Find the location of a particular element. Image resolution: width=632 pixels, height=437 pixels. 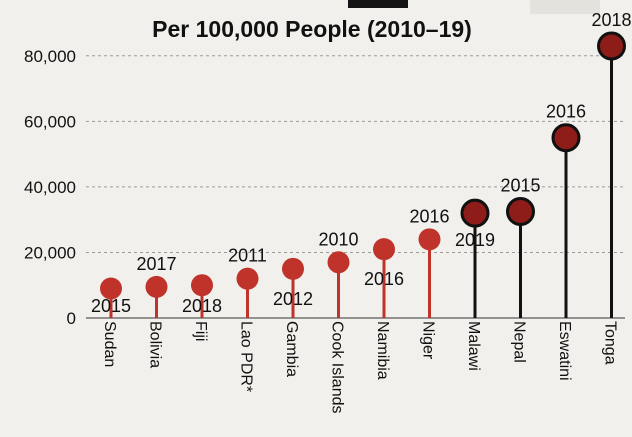

category-label: Tonga is located at coordinates (610, 343).